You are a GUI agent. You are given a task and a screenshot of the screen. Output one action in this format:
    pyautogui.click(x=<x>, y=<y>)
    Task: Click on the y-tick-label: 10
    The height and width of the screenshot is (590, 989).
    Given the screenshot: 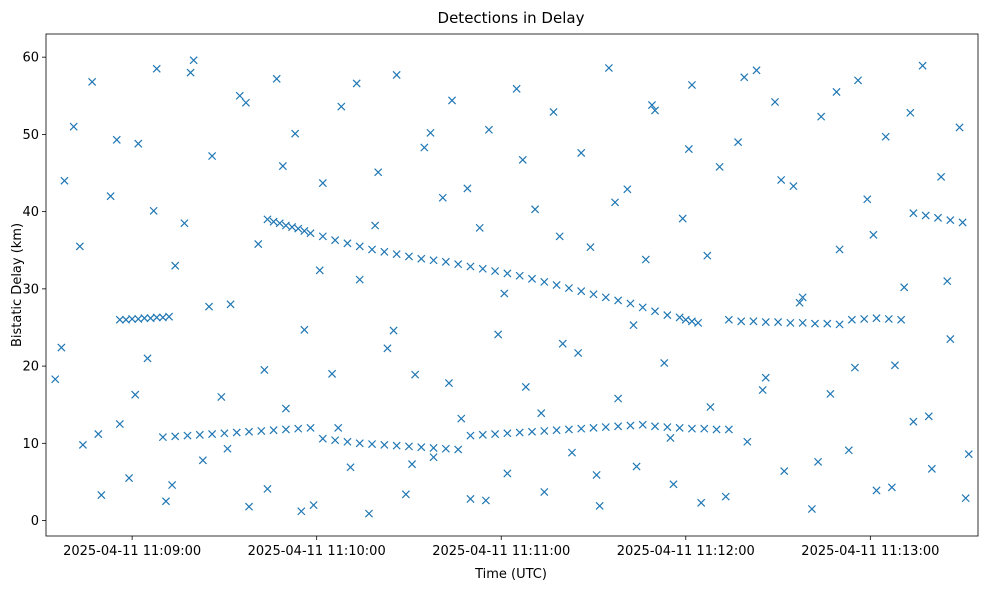 What is the action you would take?
    pyautogui.click(x=30, y=444)
    